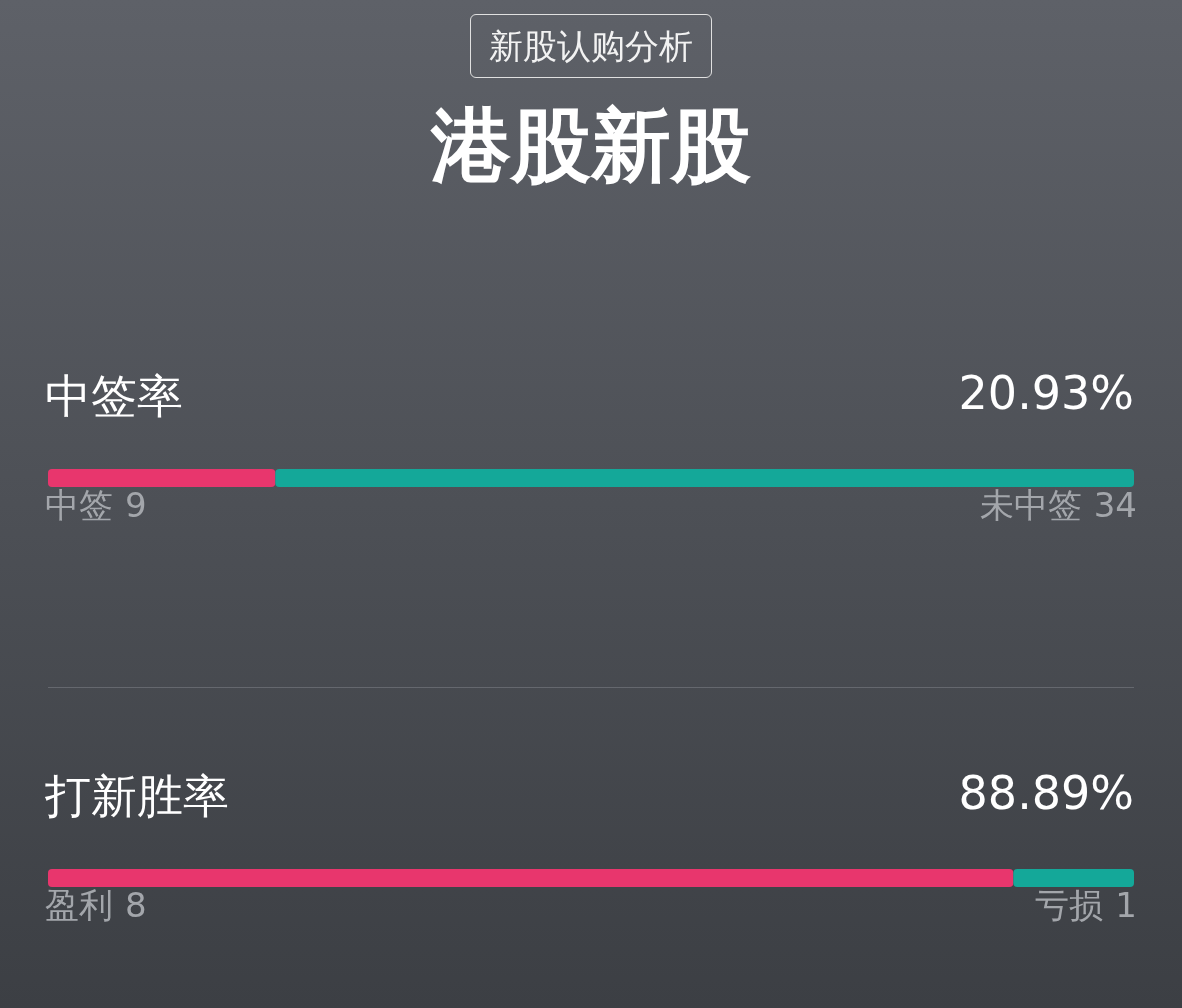 Image resolution: width=1182 pixels, height=1008 pixels. Describe the element at coordinates (79, 505) in the screenshot. I see `series-label: 中签` at that location.